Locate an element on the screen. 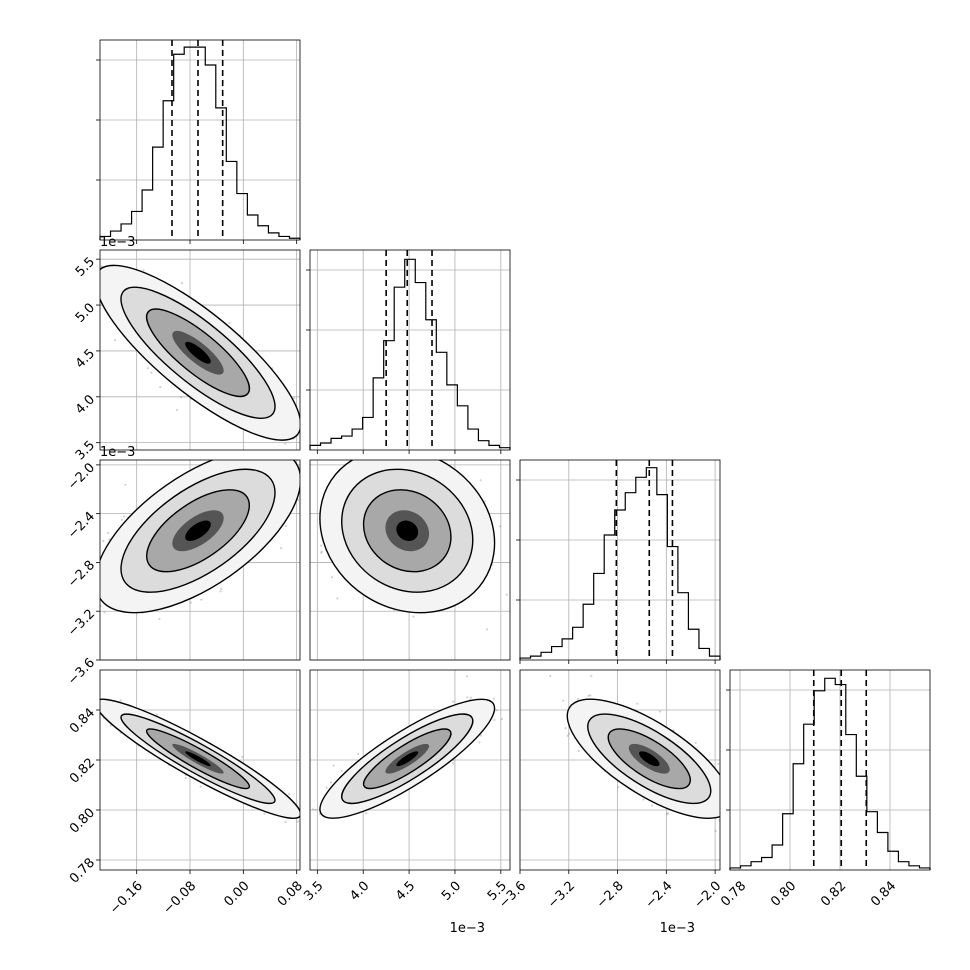 Image resolution: width=970 pixels, height=970 pixels. hist-p2-frame is located at coordinates (410, 350).